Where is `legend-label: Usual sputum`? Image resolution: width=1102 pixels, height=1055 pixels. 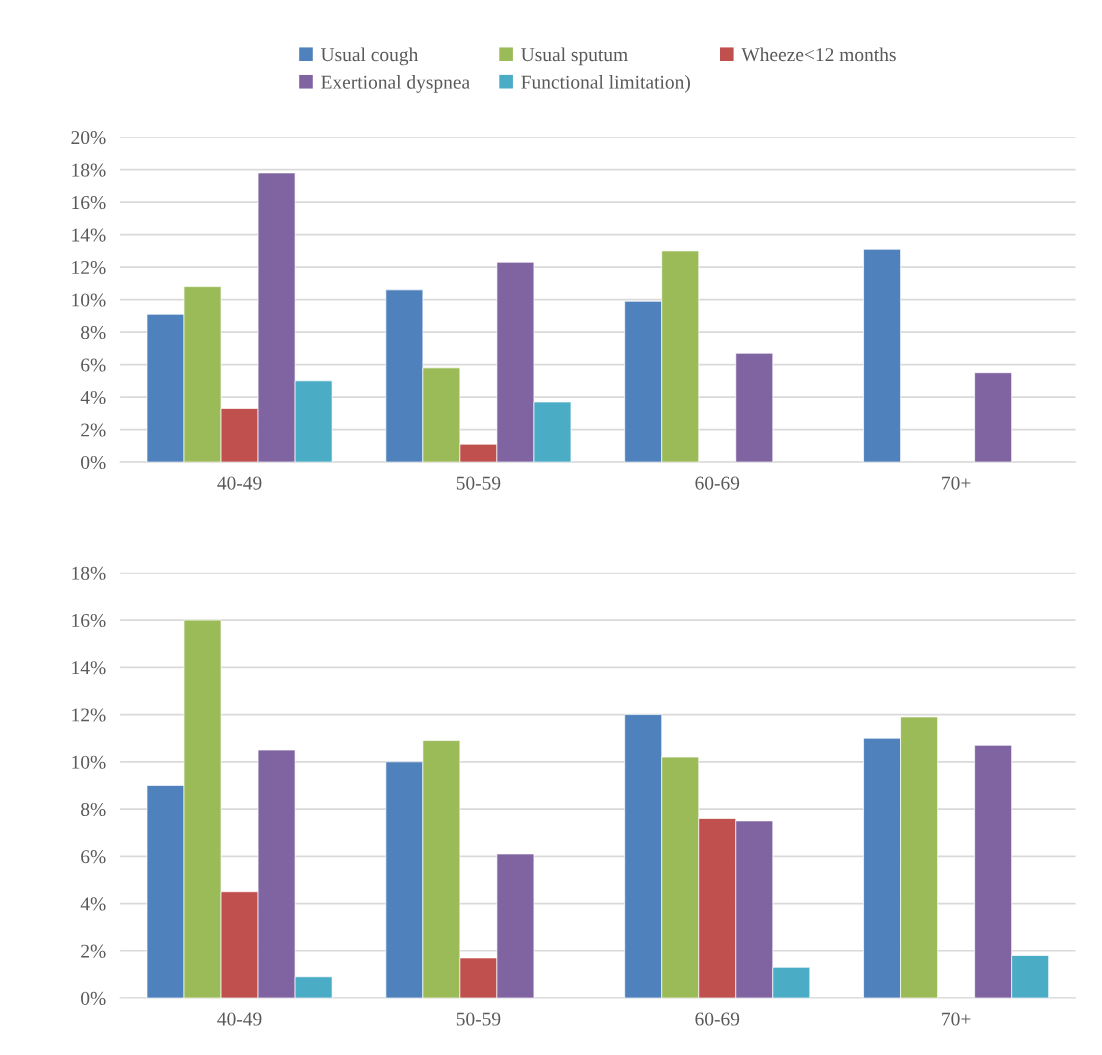 legend-label: Usual sputum is located at coordinates (574, 56).